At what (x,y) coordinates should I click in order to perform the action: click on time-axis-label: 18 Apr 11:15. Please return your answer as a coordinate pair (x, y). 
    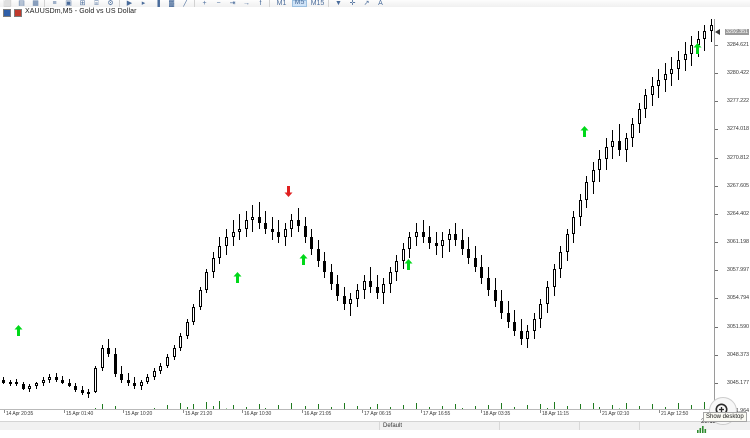
    Looking at the image, I should click on (555, 414).